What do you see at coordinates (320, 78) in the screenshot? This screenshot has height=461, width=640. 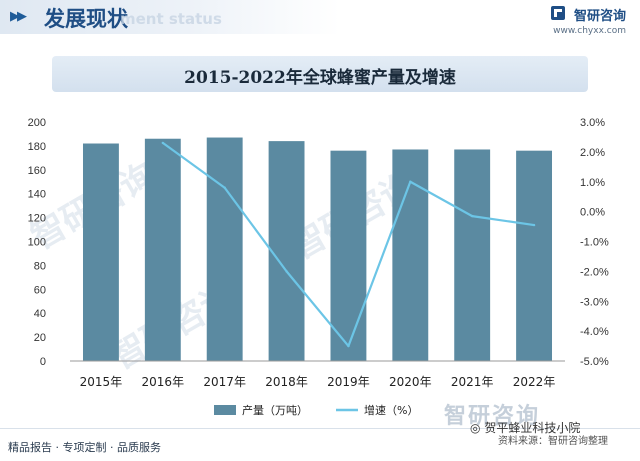 I see `chart-title: 2015-2022年全球蜂蜜产量及增速` at bounding box center [320, 78].